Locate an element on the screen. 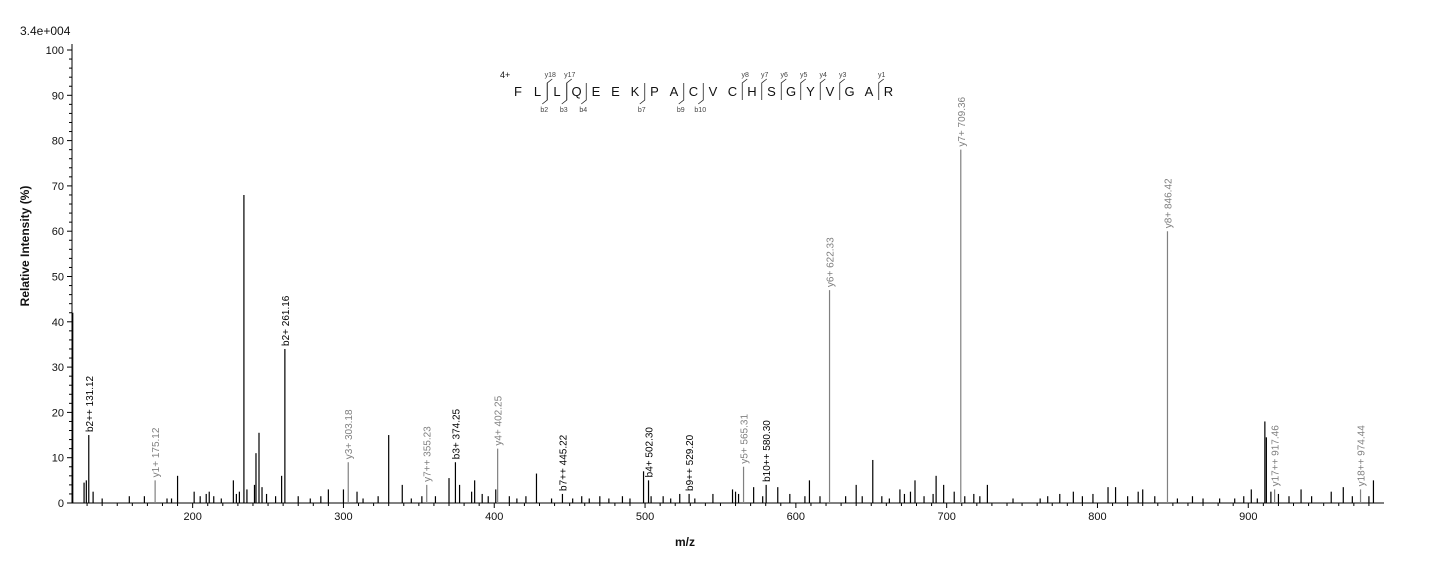 The height and width of the screenshot is (562, 1436). peak-label: b4+ 502.30 is located at coordinates (650, 452).